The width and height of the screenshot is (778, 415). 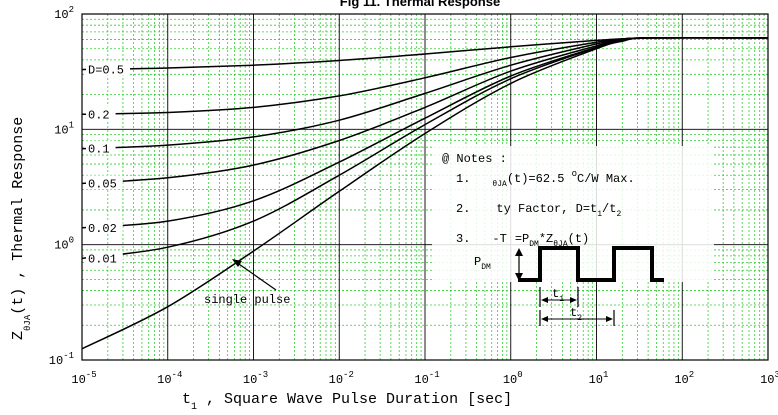 What do you see at coordinates (519, 252) in the screenshot?
I see `pdm-arrowhead-top` at bounding box center [519, 252].